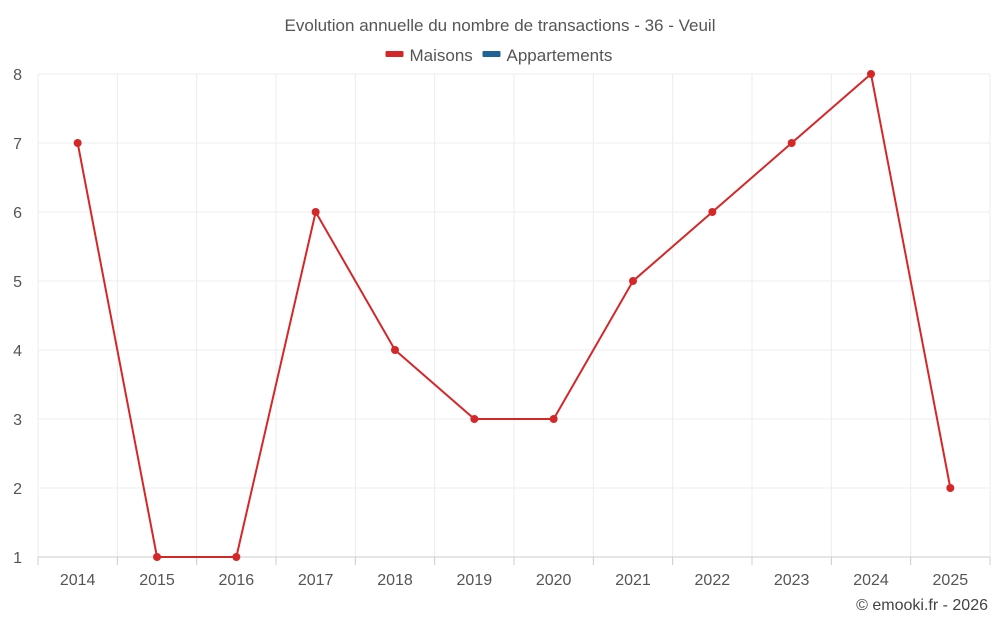 This screenshot has width=1000, height=625. Describe the element at coordinates (950, 488) in the screenshot. I see `data-point-2025` at that location.